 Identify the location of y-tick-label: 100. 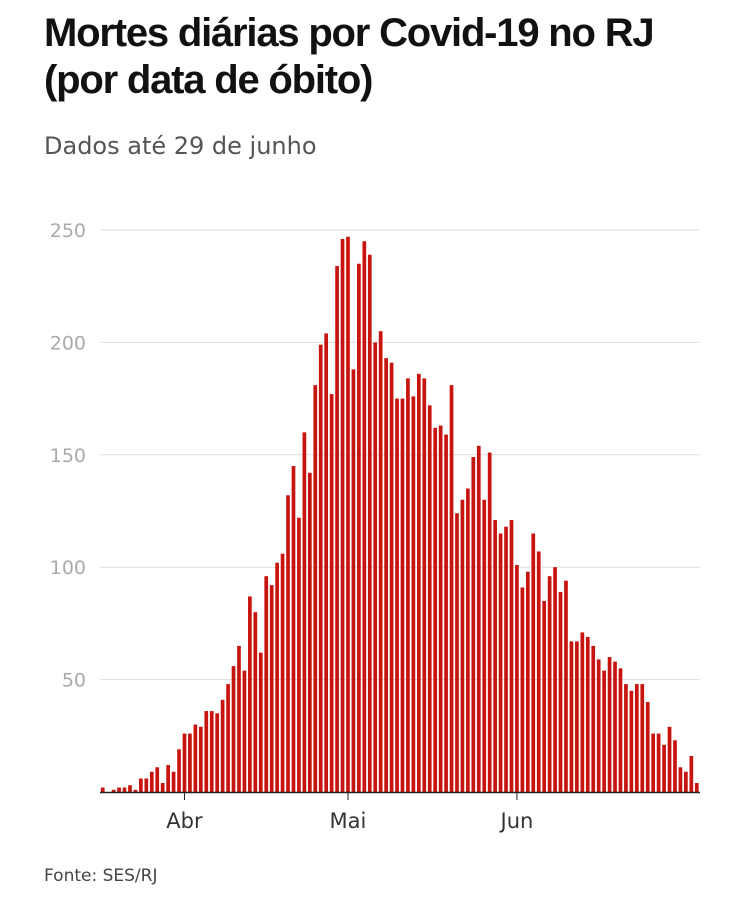
(68, 568).